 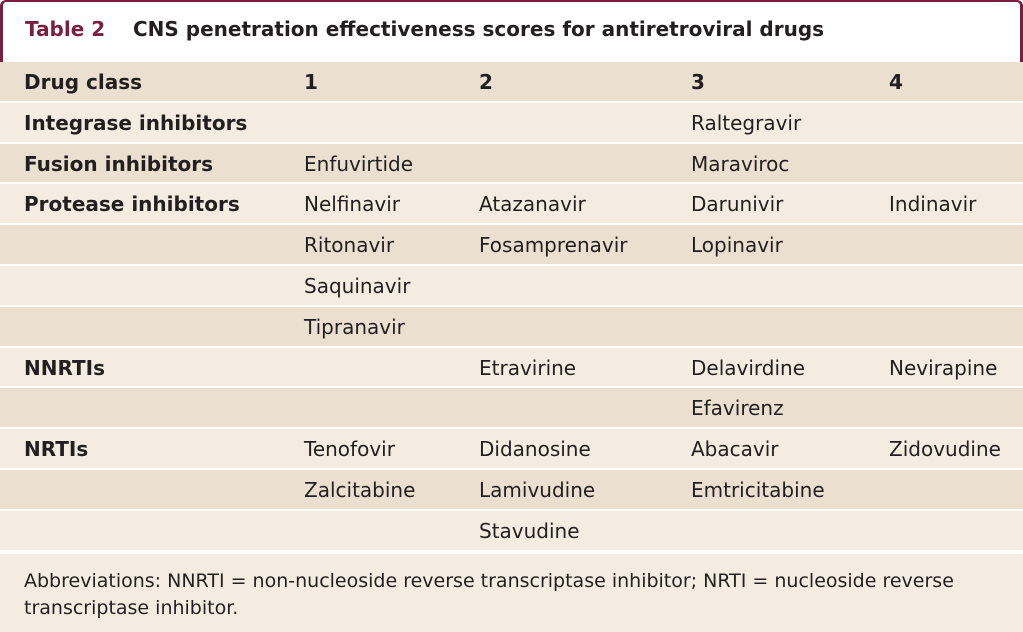 What do you see at coordinates (511, 327) in the screenshot?
I see `table-row: Tipranavir` at bounding box center [511, 327].